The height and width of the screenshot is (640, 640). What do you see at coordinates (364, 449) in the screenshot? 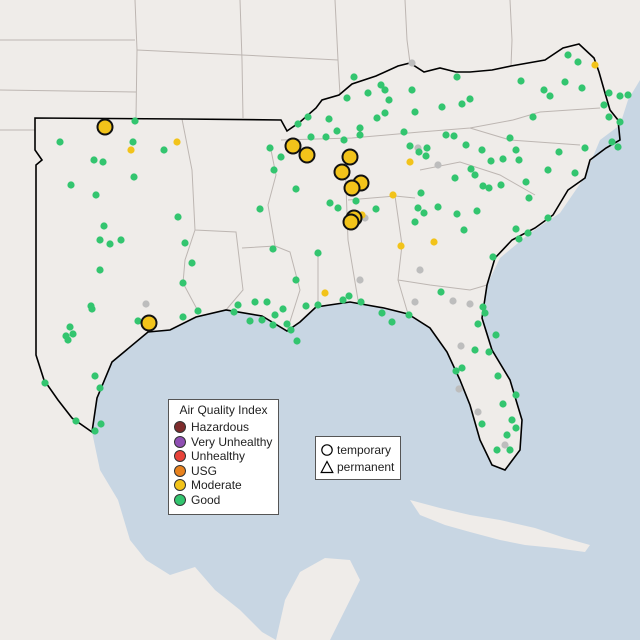
I see `legend-label-temporary: temporary` at bounding box center [364, 449].